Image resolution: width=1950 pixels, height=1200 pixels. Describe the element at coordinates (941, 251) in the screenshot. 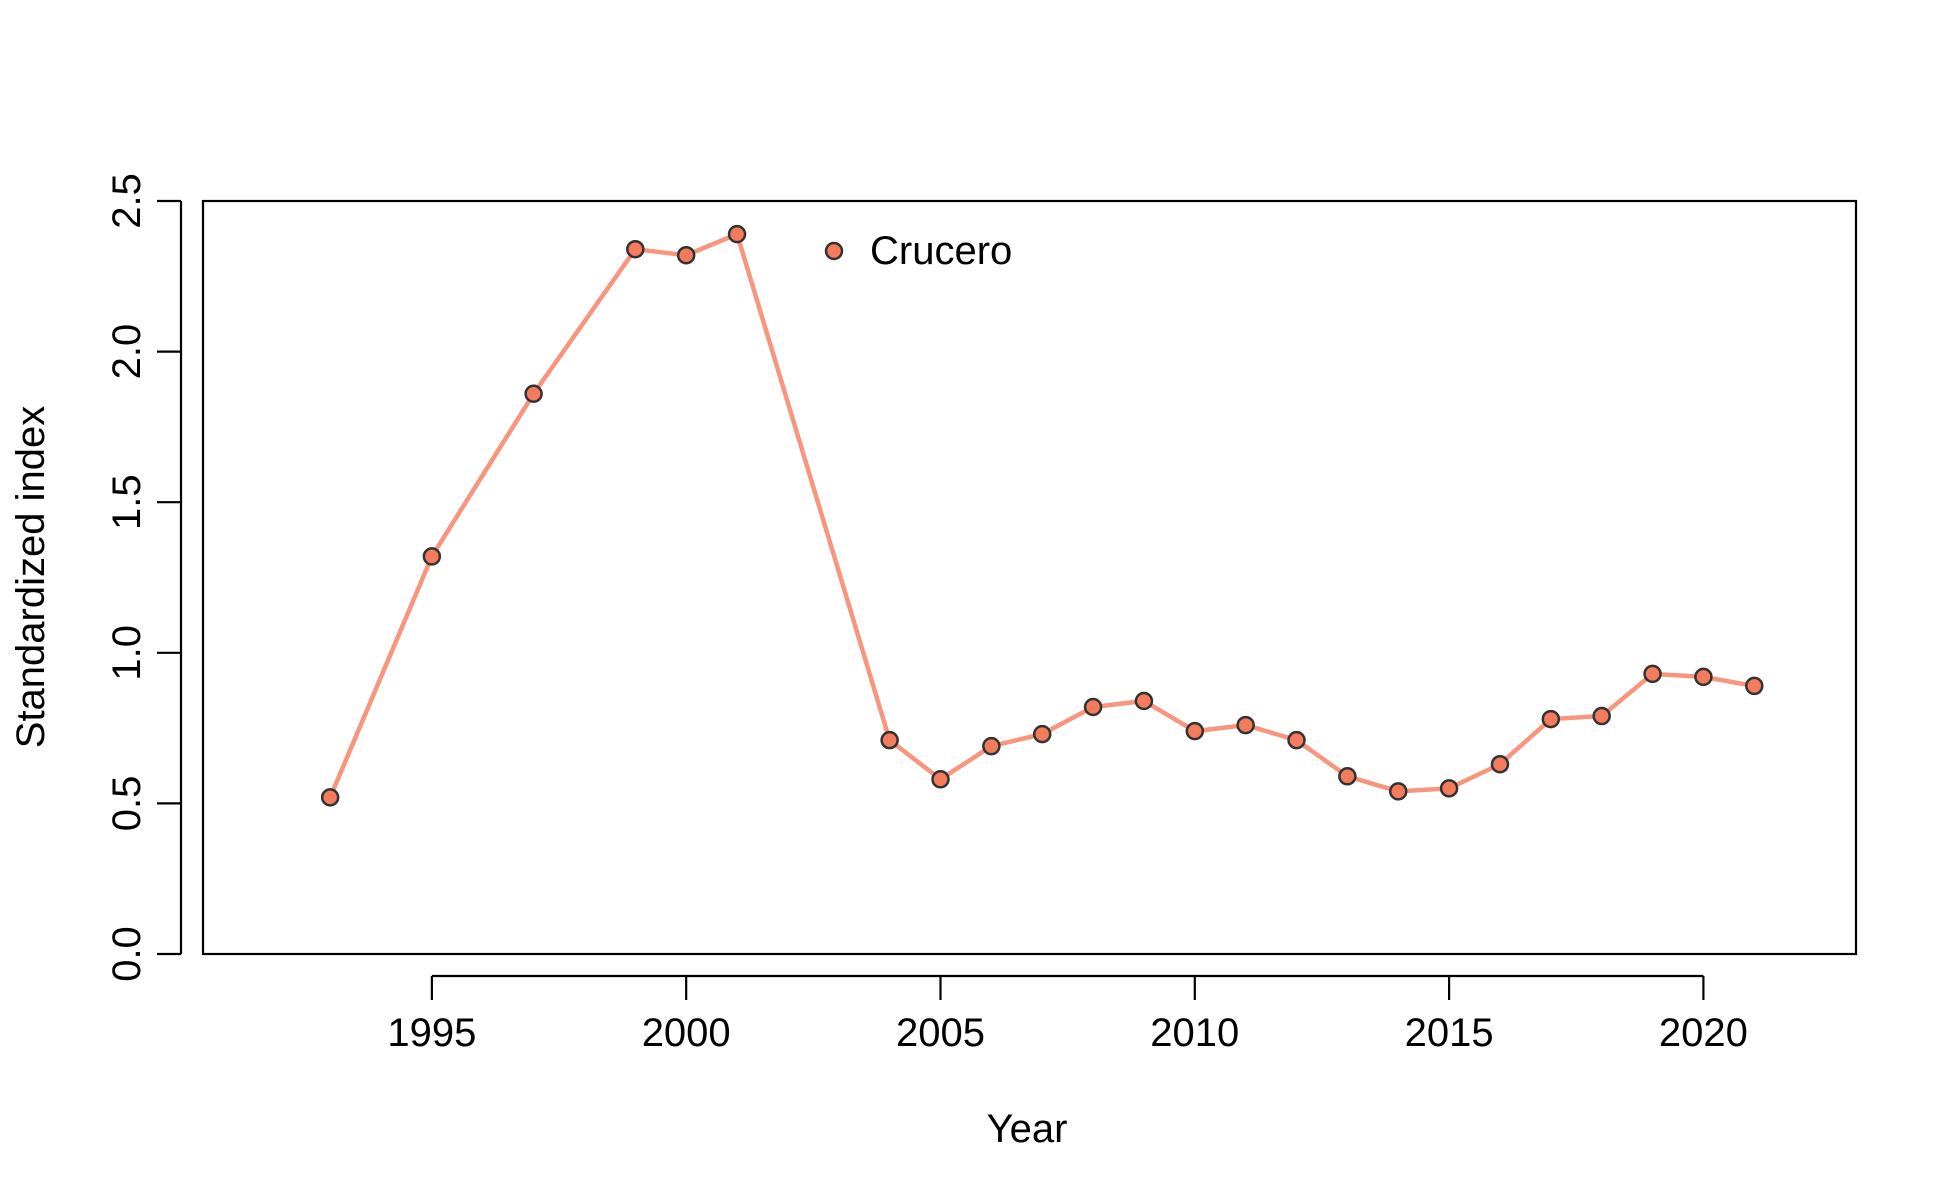

I see `legend-label: Crucero` at that location.